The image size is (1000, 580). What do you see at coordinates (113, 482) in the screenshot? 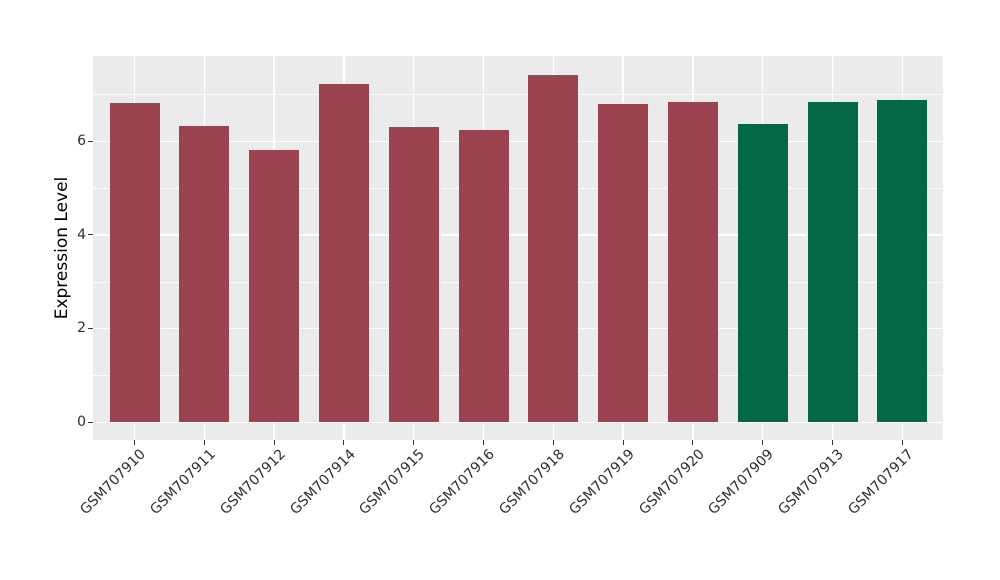
I see `x-tick-label-GSM707910: GSM707910` at bounding box center [113, 482].